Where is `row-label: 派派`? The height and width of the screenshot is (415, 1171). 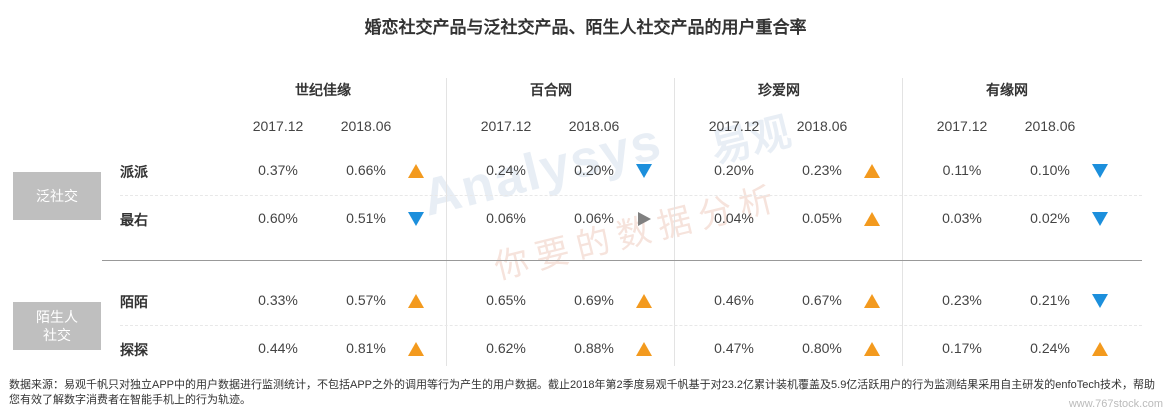
row-label: 派派 is located at coordinates (134, 172).